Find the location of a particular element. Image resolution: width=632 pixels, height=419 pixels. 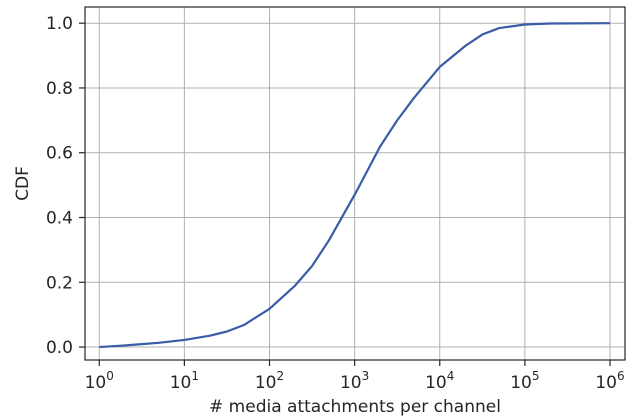

x-tick-label: 10¹ is located at coordinates (184, 381).